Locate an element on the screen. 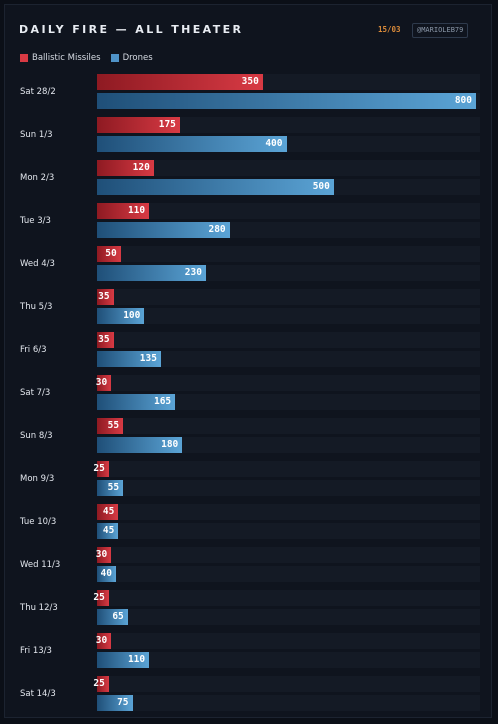  data-label: 50 is located at coordinates (111, 253).